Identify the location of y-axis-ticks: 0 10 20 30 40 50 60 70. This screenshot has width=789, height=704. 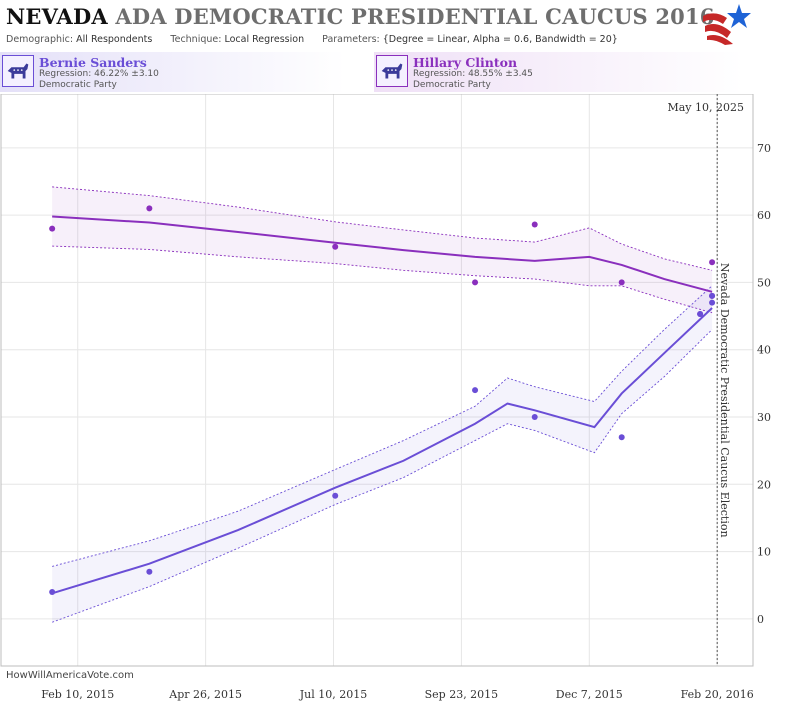
(764, 384).